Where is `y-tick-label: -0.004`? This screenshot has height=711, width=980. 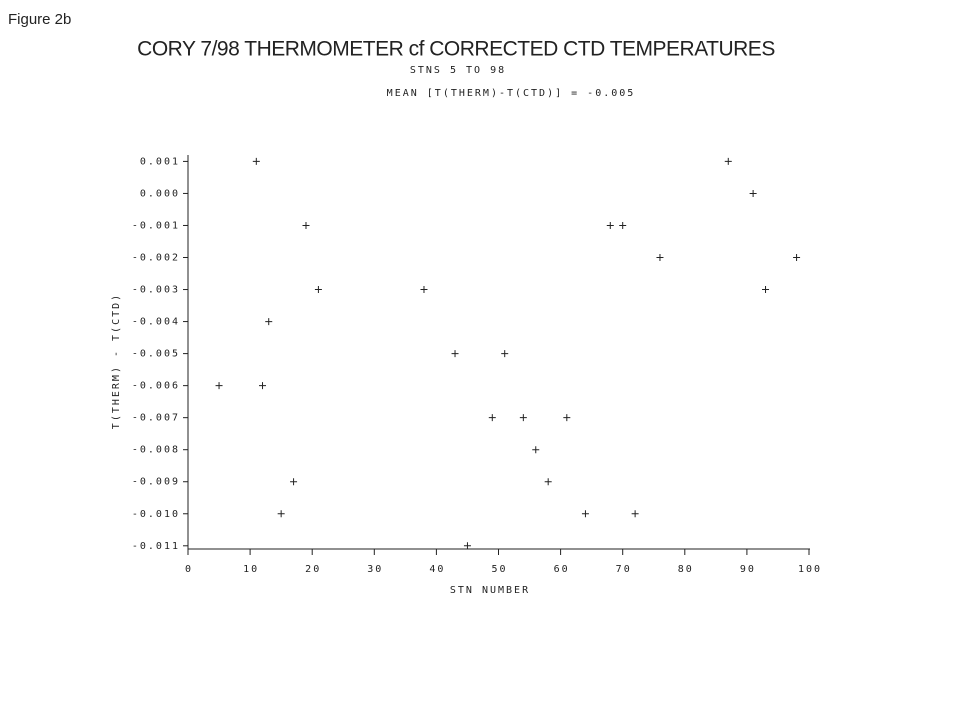
y-tick-label: -0.004 is located at coordinates (156, 322).